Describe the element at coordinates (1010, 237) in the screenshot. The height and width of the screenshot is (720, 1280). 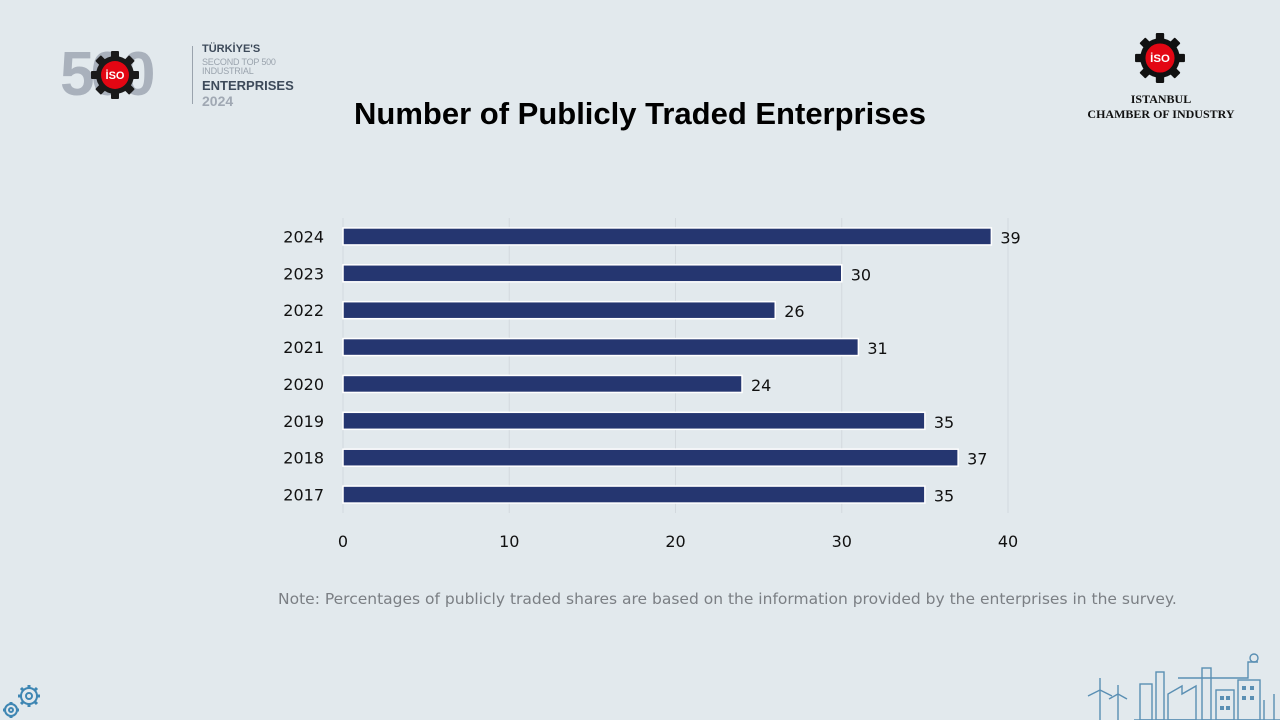
I see `data-label: 39` at that location.